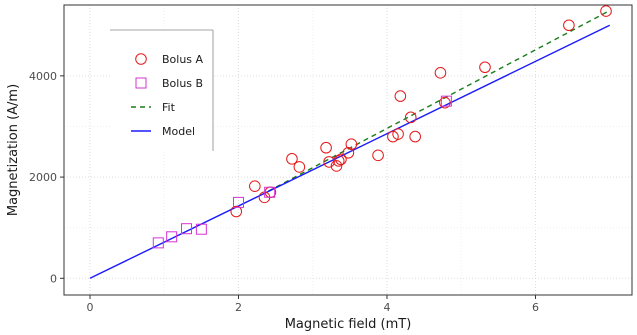 The image size is (637, 335). I want to click on x-tick-label: 2, so click(238, 307).